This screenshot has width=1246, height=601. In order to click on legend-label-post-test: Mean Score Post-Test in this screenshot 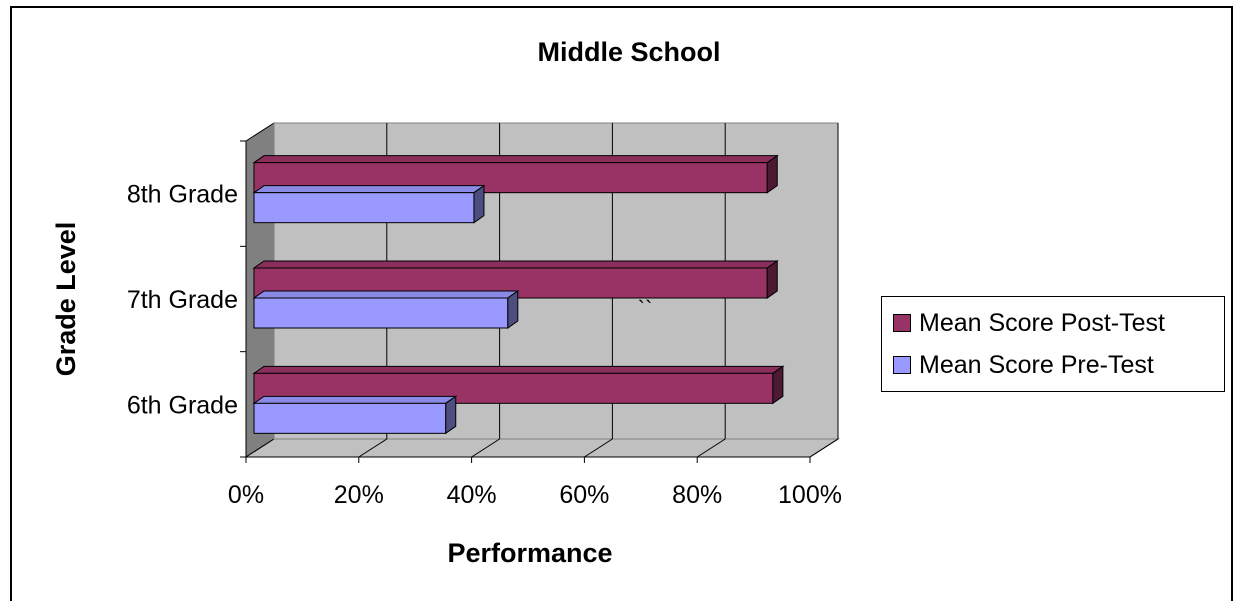, I will do `click(1042, 322)`.